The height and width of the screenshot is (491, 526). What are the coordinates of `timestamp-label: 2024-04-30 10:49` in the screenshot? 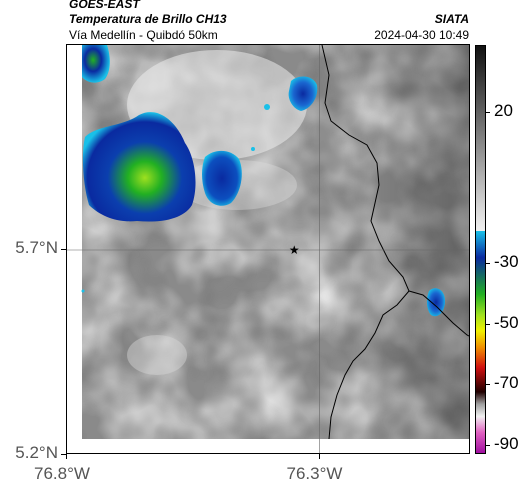 It's located at (421, 35).